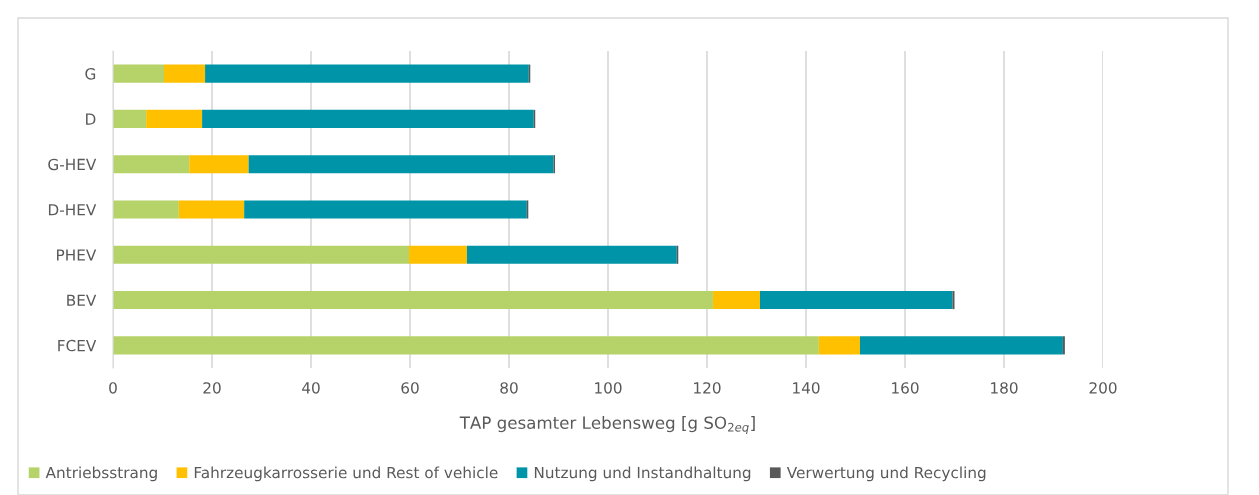  I want to click on x-tick-label: 0, so click(113, 388).